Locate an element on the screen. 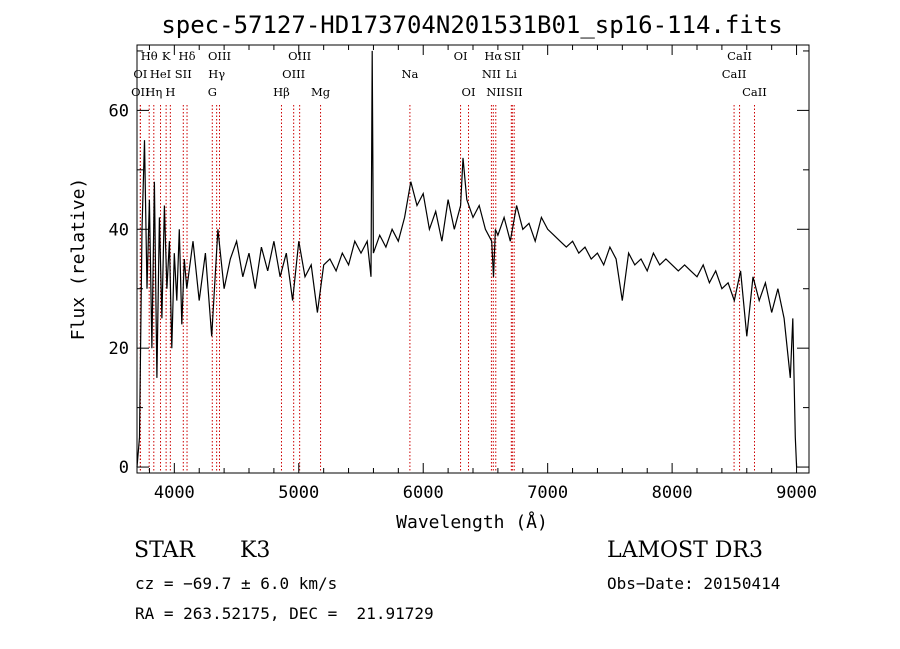 The height and width of the screenshot is (649, 900). emission-line-label: HeI is located at coordinates (160, 74).